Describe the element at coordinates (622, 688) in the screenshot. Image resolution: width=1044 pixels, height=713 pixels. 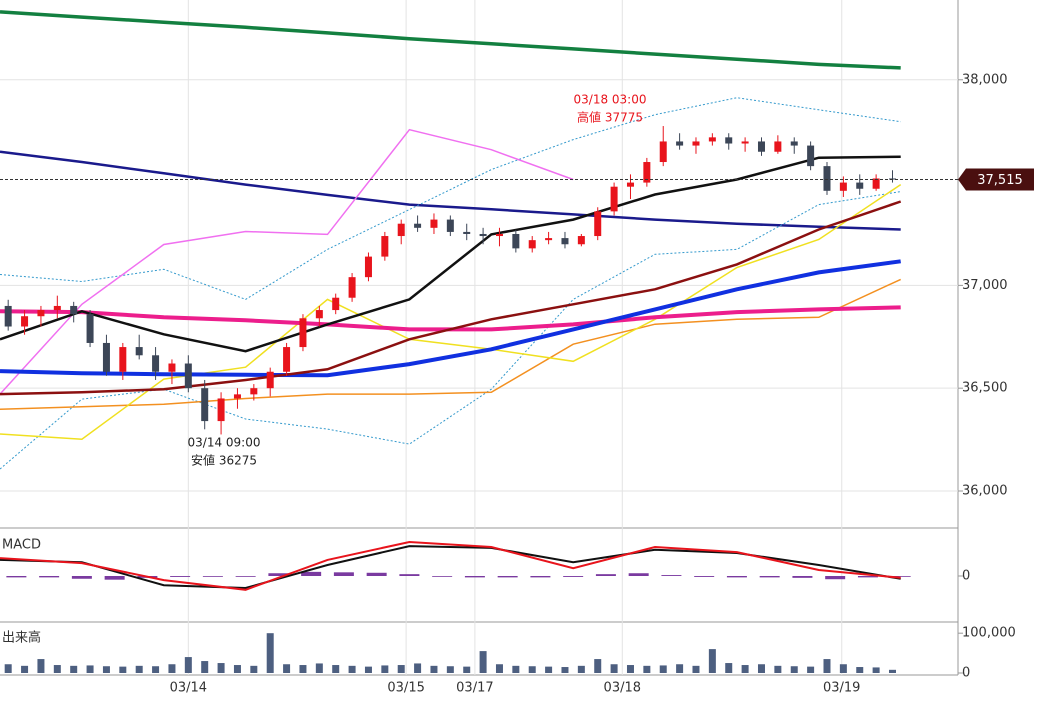
I see `x-tick-label: 03/18` at that location.